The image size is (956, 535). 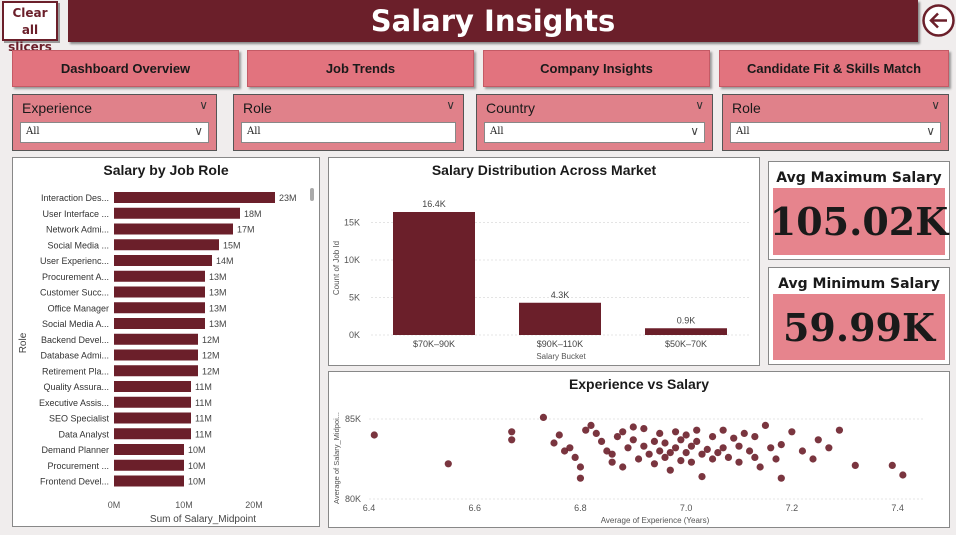 I want to click on card-title: Avg Minimum Salary, so click(x=859, y=284).